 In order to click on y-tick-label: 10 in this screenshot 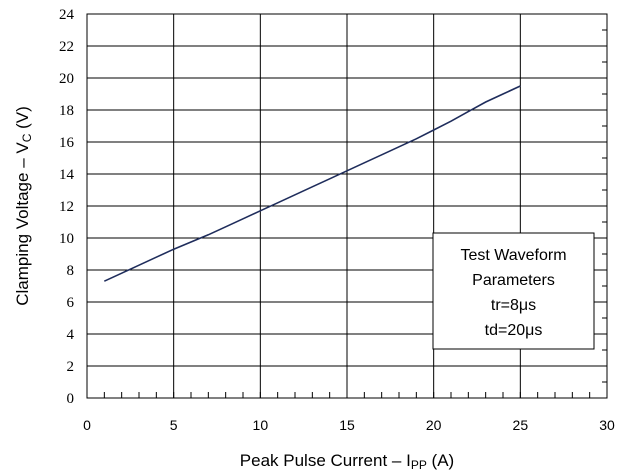, I will do `click(66, 239)`.